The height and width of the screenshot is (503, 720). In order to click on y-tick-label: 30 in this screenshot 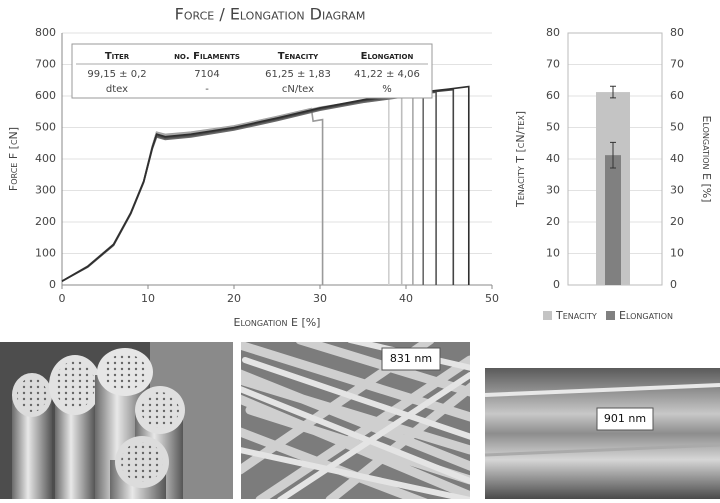, I will do `click(553, 190)`.